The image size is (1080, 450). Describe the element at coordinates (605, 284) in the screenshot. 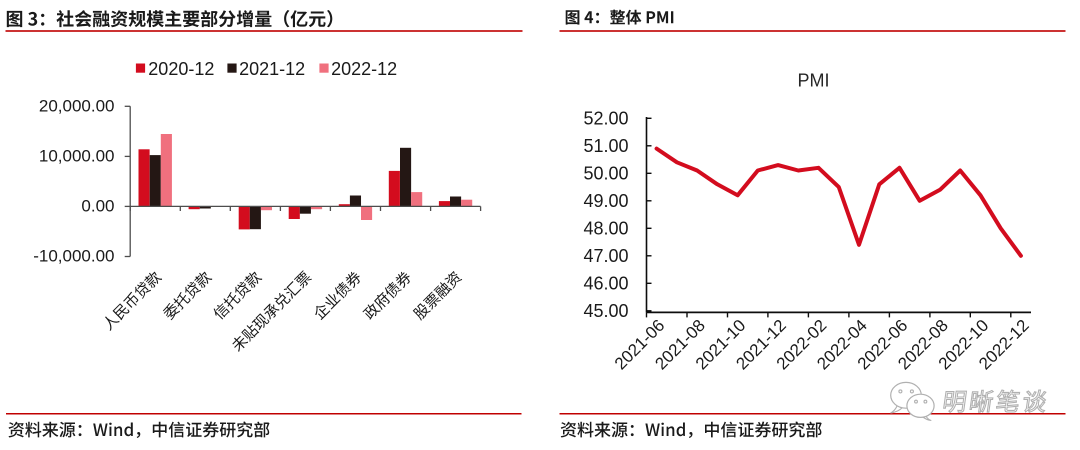

I see `svg-text: 46.00` at that location.